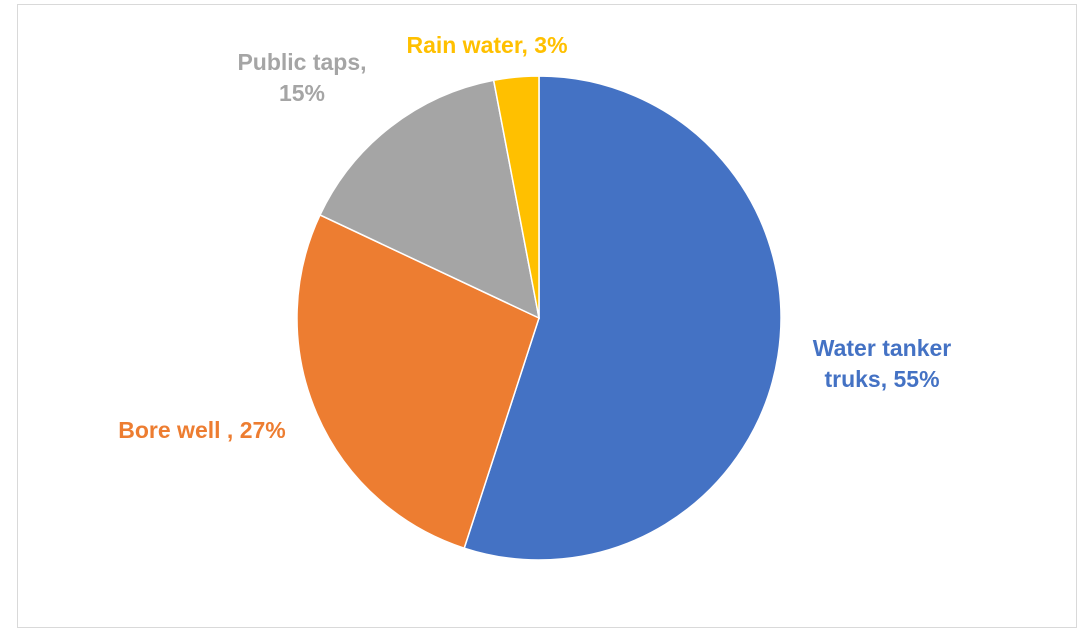 The width and height of the screenshot is (1080, 630). Describe the element at coordinates (430, 199) in the screenshot. I see `pie-slice-public-taps` at that location.